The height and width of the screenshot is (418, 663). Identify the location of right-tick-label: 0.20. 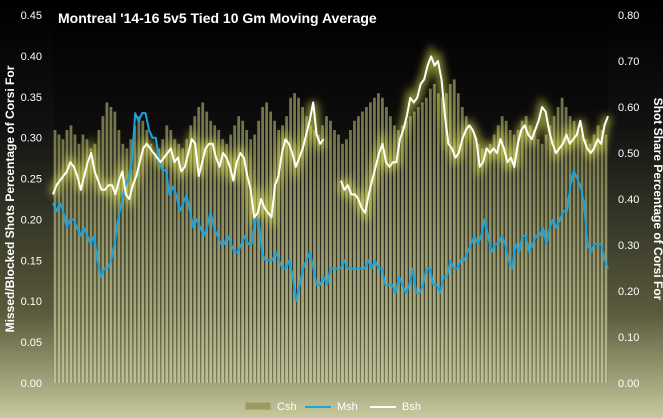
(628, 292).